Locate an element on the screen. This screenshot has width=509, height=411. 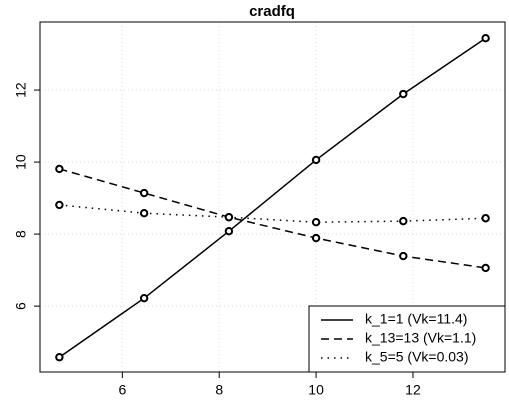
y-tick-label: 8 is located at coordinates (21, 234).